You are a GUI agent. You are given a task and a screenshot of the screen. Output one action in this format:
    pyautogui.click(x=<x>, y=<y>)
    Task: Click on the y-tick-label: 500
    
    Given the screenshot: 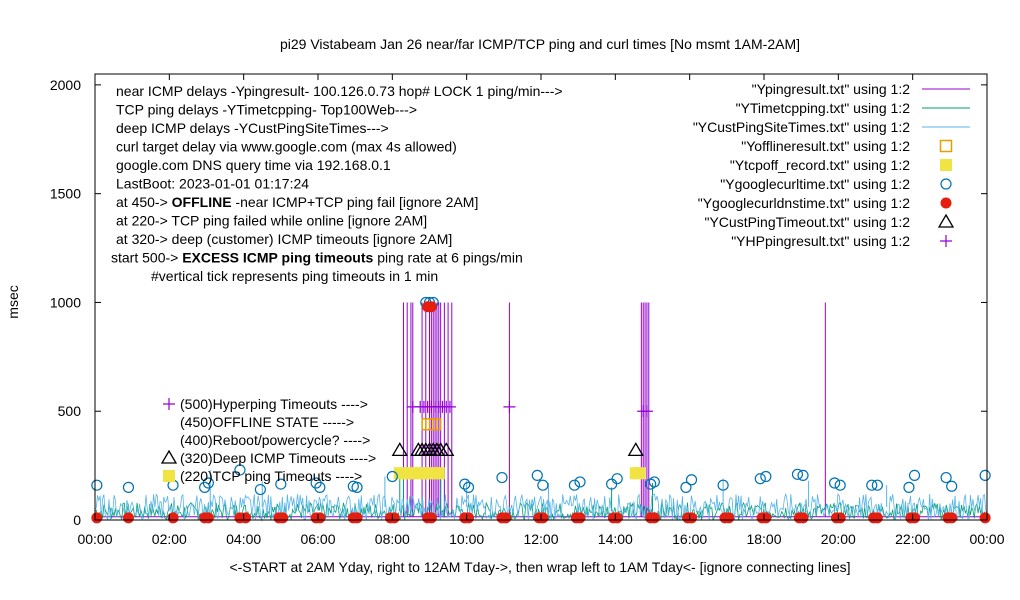 What is the action you would take?
    pyautogui.click(x=70, y=411)
    